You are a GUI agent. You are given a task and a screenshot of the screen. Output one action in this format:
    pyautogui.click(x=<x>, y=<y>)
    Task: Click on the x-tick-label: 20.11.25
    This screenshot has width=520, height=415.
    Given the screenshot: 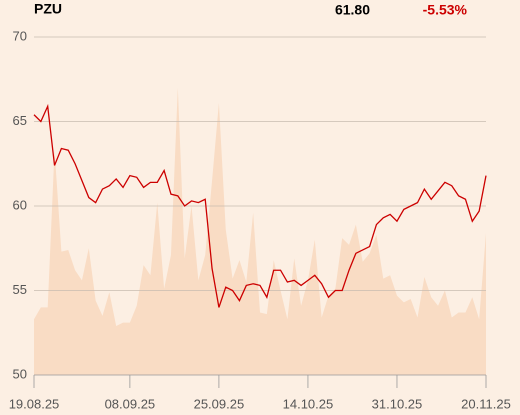 What is the action you would take?
    pyautogui.click(x=486, y=403)
    